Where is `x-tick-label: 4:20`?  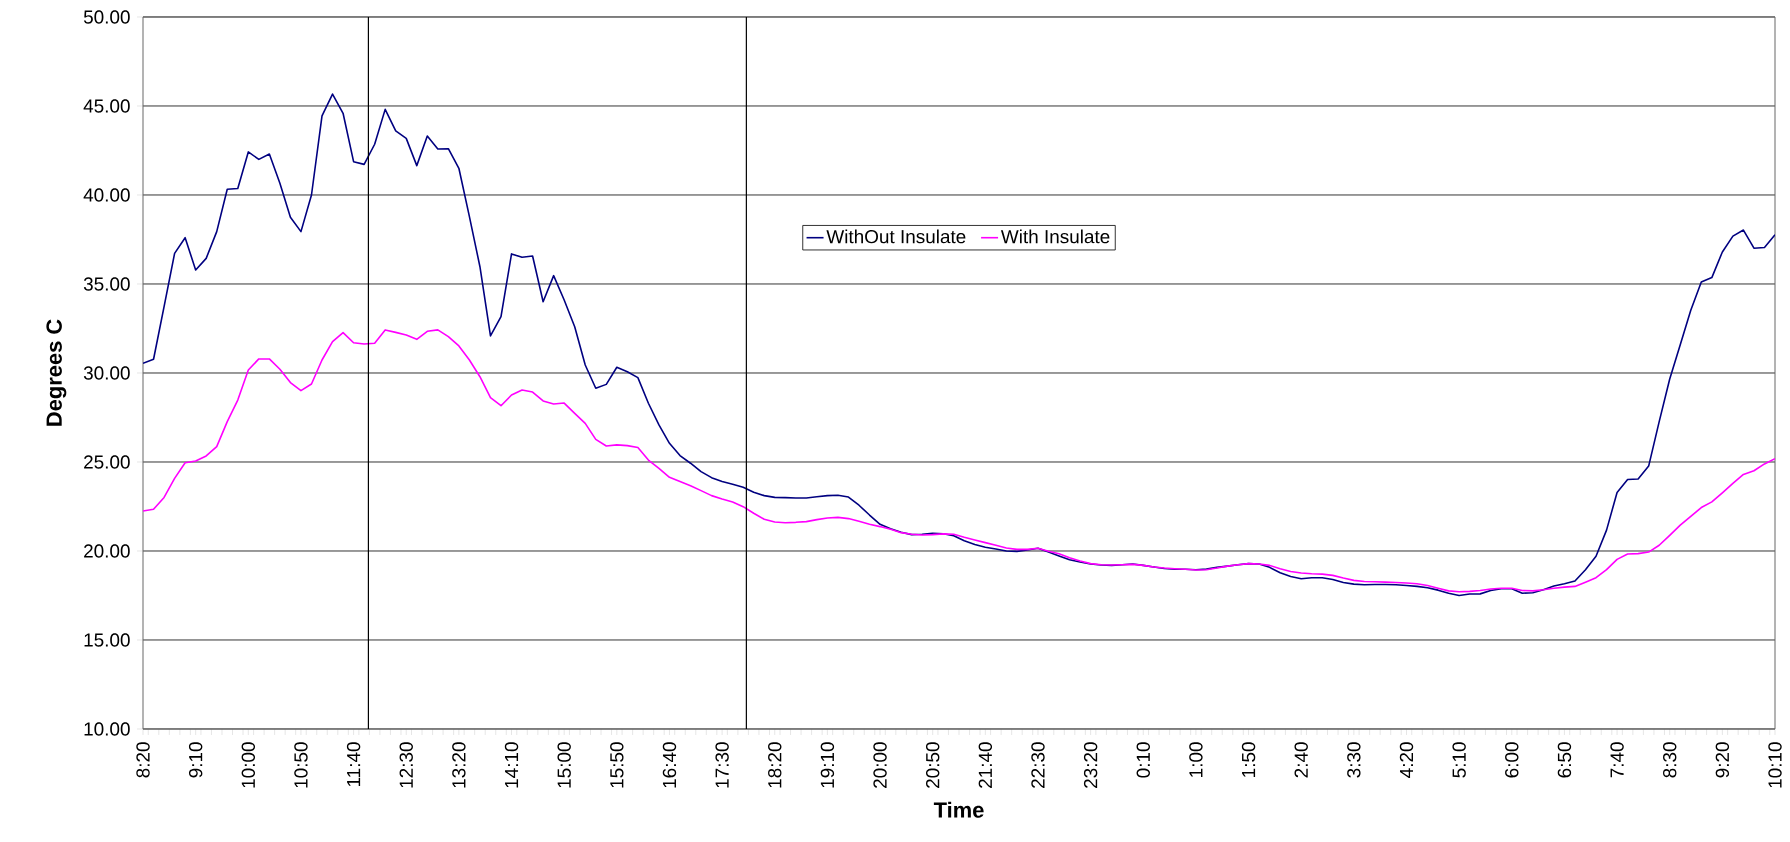
x-tick-label: 4:20 is located at coordinates (1406, 760).